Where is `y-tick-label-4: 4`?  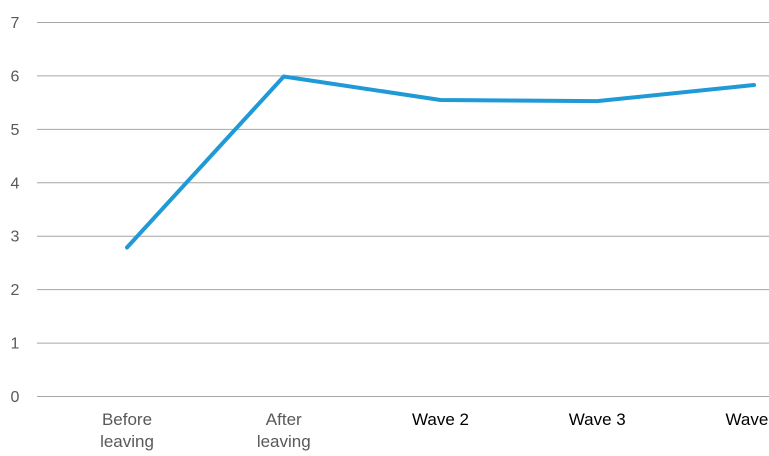 y-tick-label-4: 4 is located at coordinates (15, 183).